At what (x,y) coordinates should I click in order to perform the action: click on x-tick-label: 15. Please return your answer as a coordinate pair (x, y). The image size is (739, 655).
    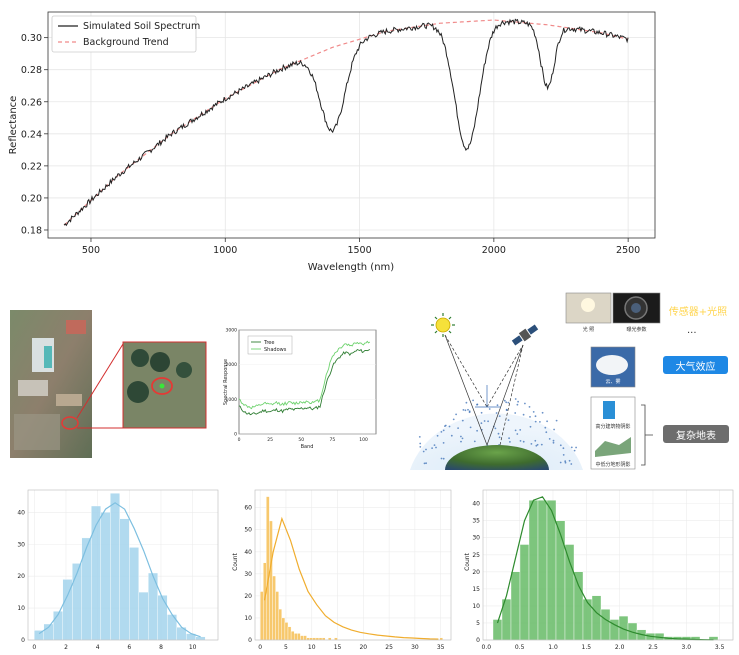
    Looking at the image, I should click on (338, 647).